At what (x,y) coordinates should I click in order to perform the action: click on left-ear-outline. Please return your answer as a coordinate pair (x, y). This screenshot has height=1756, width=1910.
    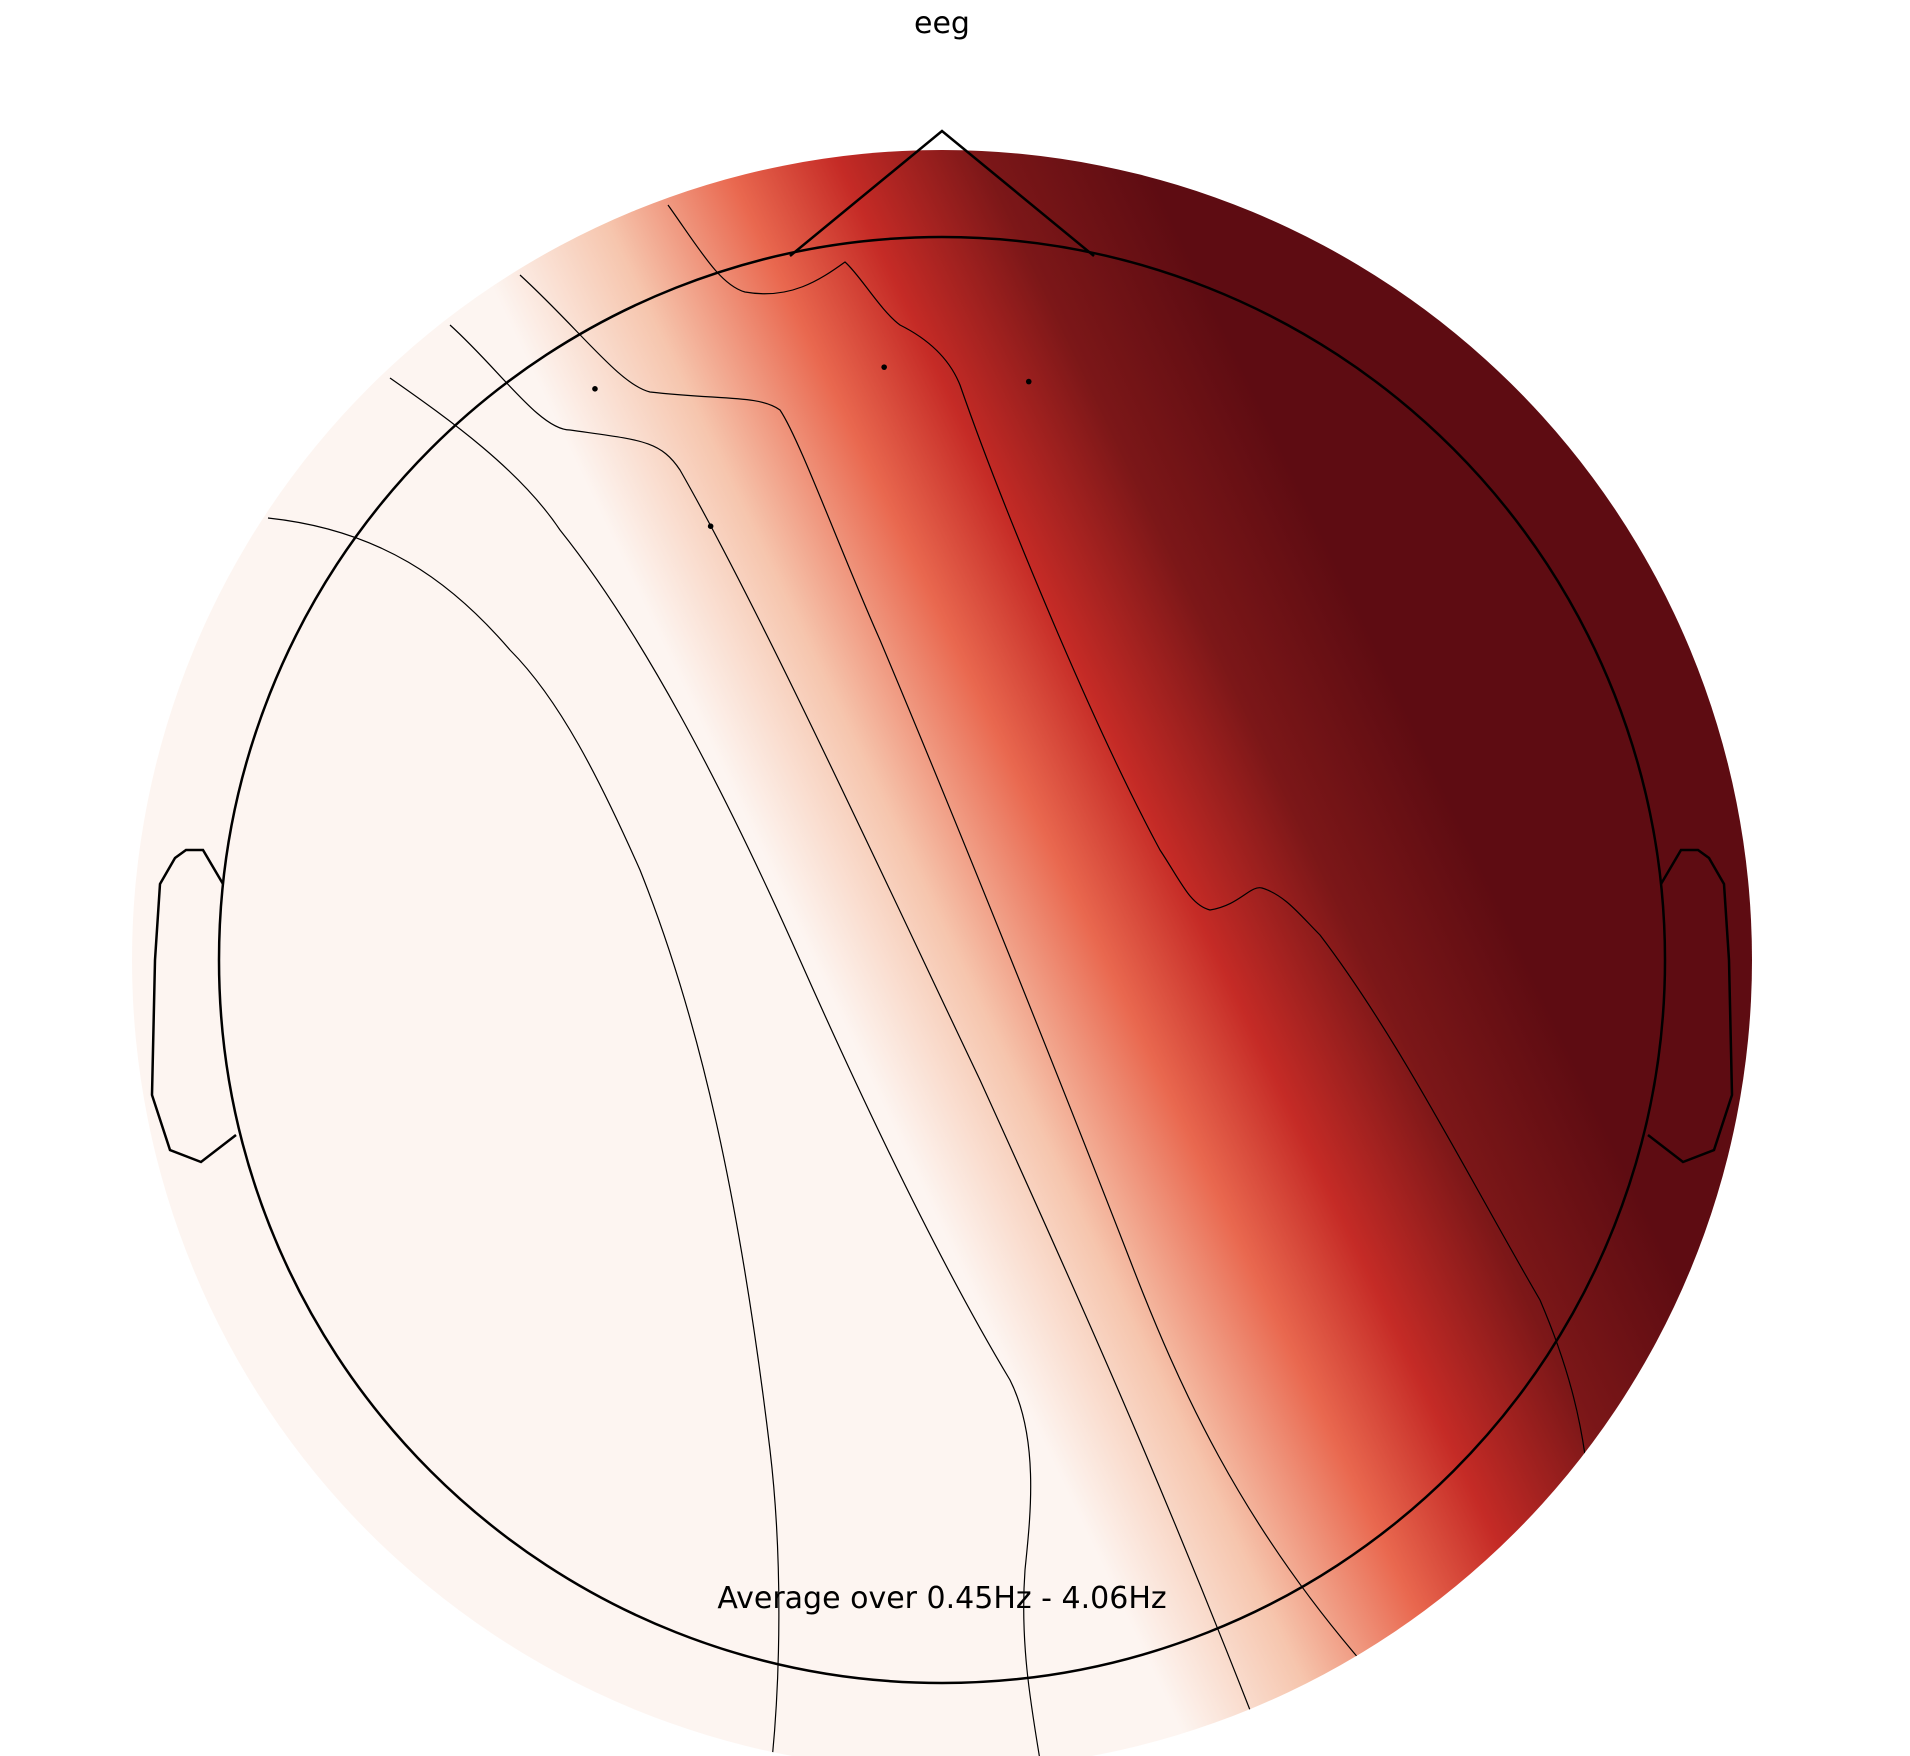
    Looking at the image, I should click on (193, 1006).